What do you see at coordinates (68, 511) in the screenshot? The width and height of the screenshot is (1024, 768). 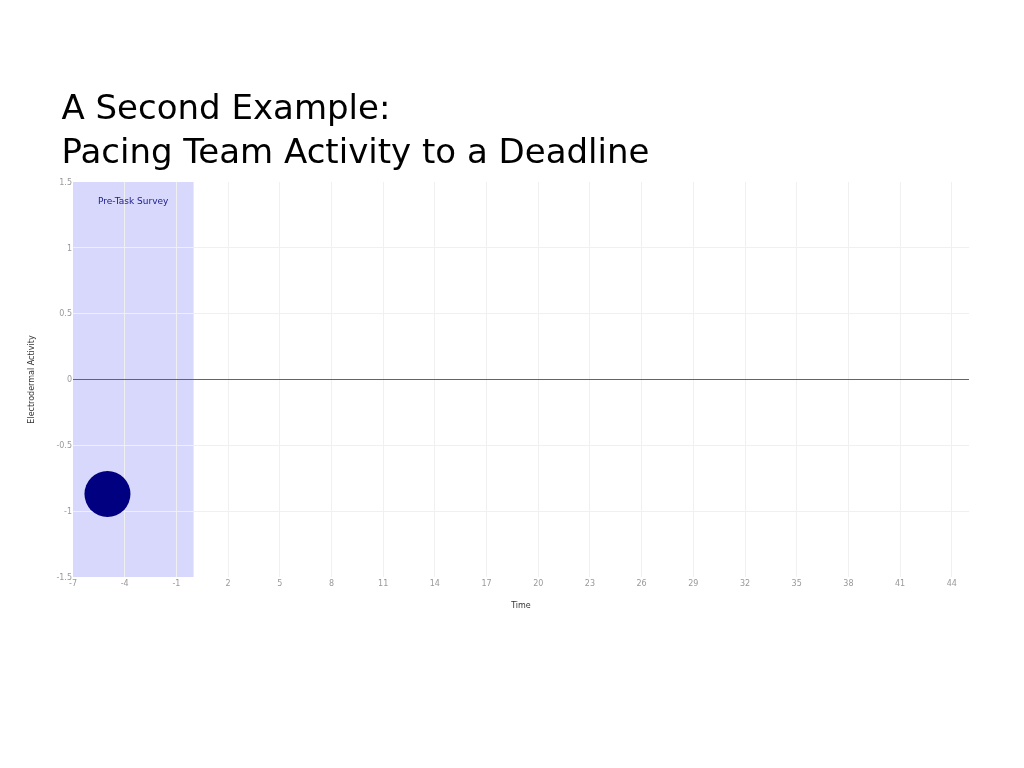 I see `y-tick-label: -1` at bounding box center [68, 511].